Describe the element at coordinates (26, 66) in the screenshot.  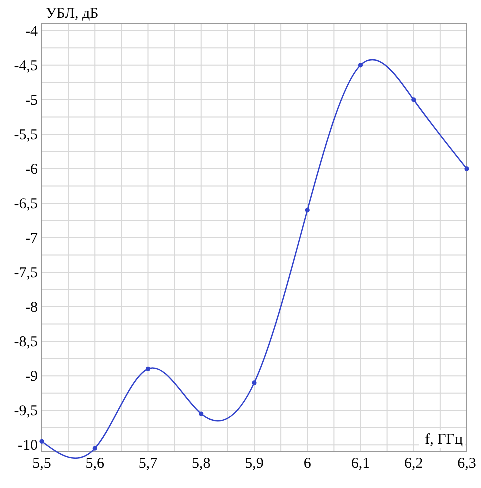
I see `y-tick-label: -4,5` at that location.